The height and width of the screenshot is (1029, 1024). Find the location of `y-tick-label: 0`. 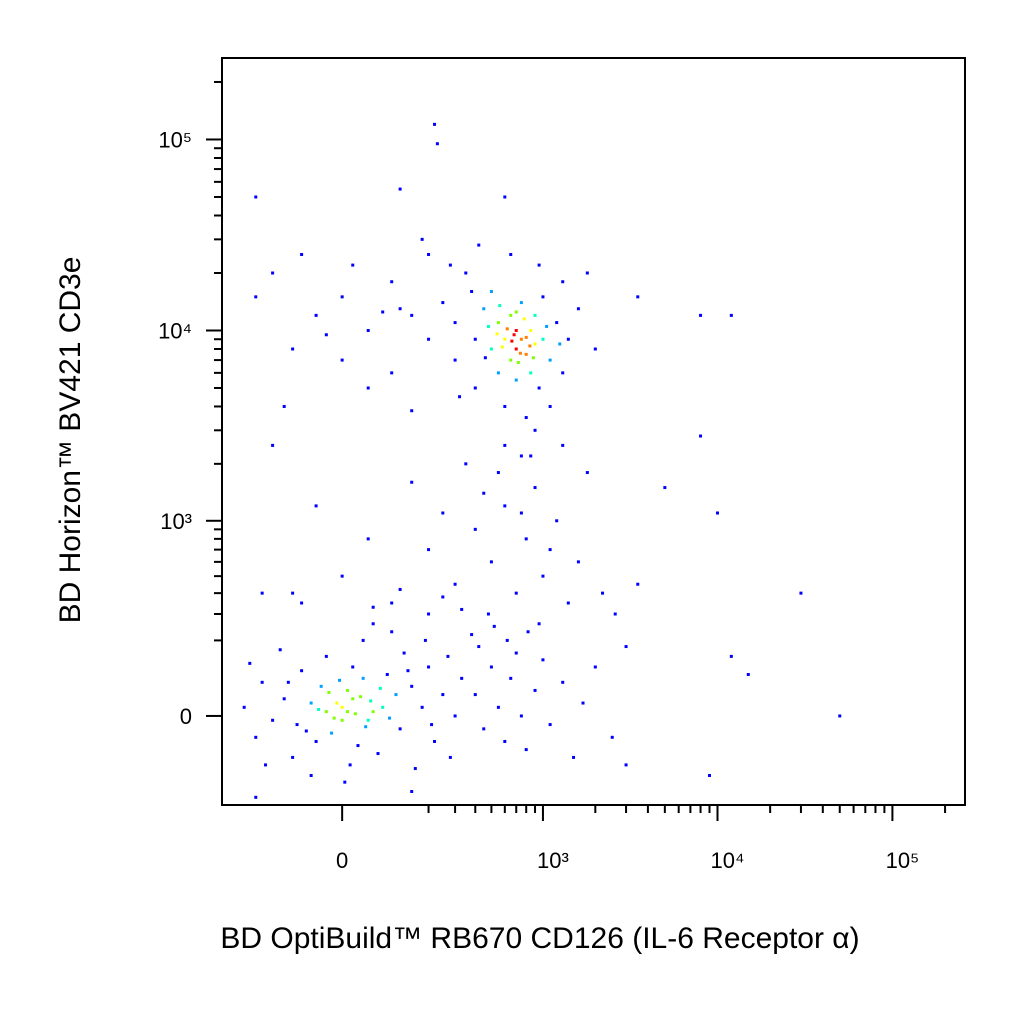

y-tick-label: 0 is located at coordinates (186, 716).